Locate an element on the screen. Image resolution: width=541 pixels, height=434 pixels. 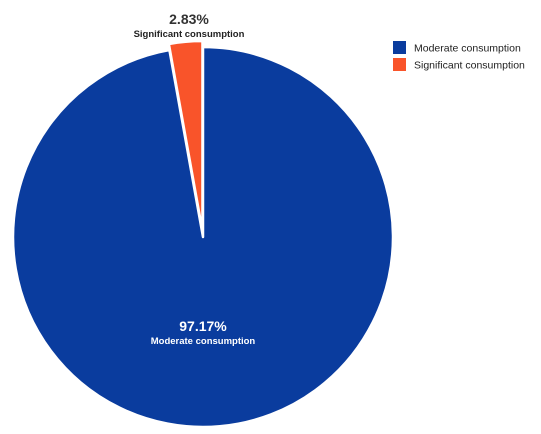
slice-label-percent-significant-consumption: 2.83% is located at coordinates (189, 19).